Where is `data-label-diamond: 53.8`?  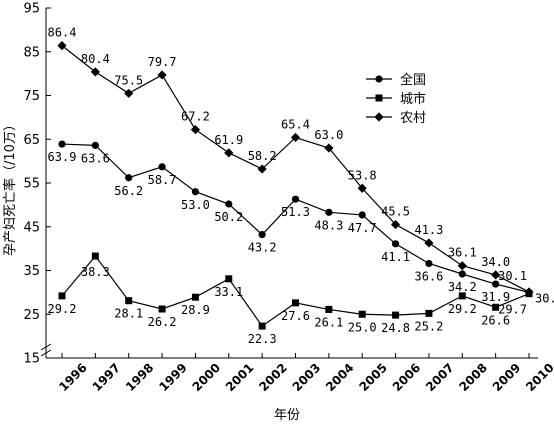
data-label-diamond: 53.8 is located at coordinates (362, 175).